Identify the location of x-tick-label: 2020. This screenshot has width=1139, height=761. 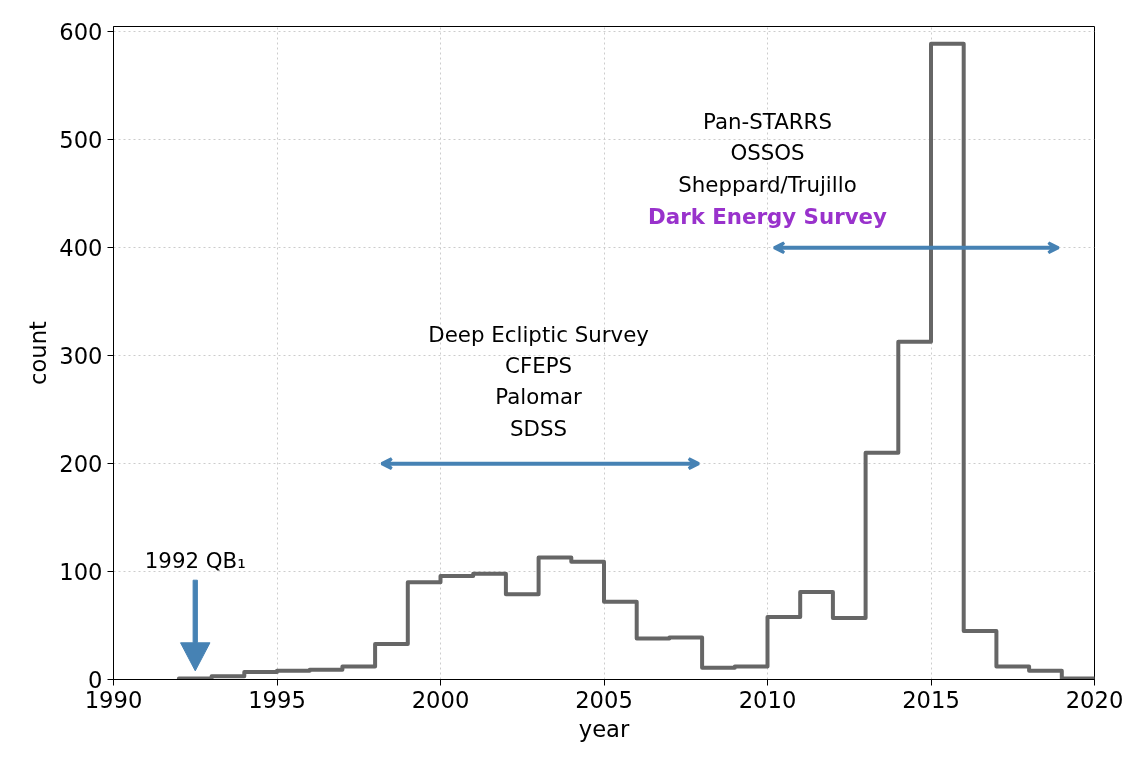
(1094, 699).